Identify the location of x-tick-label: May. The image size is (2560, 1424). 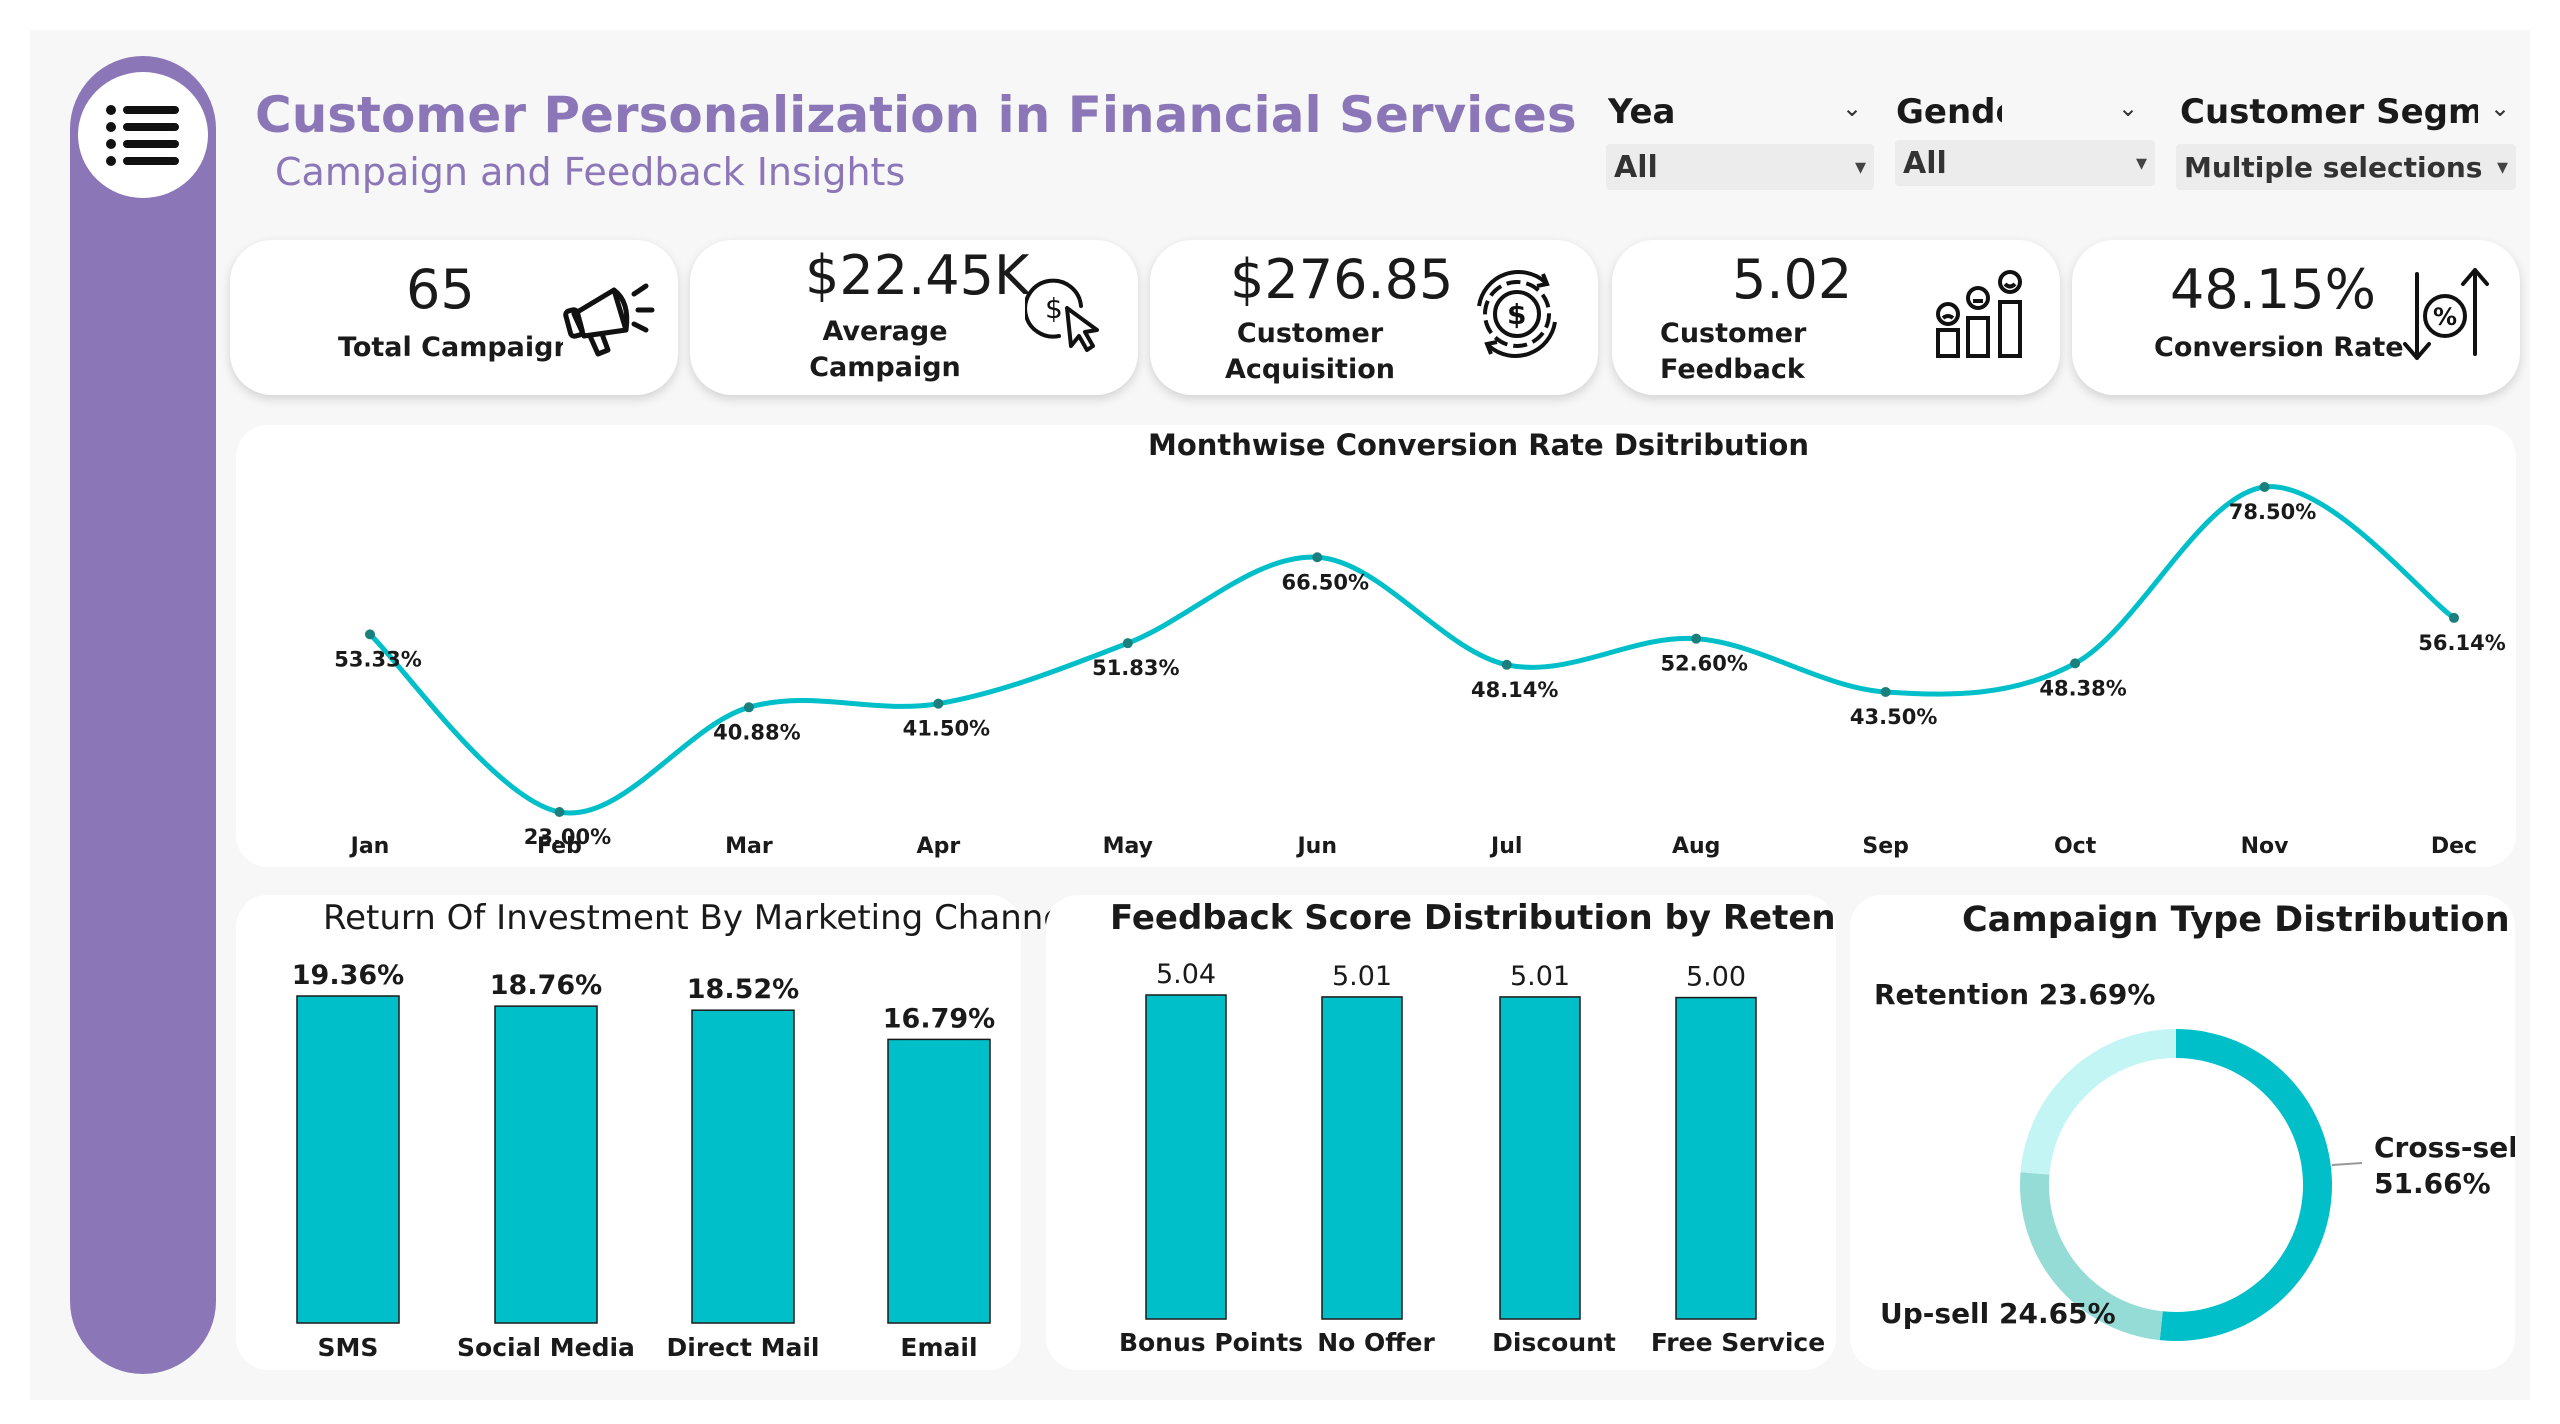
(1128, 846).